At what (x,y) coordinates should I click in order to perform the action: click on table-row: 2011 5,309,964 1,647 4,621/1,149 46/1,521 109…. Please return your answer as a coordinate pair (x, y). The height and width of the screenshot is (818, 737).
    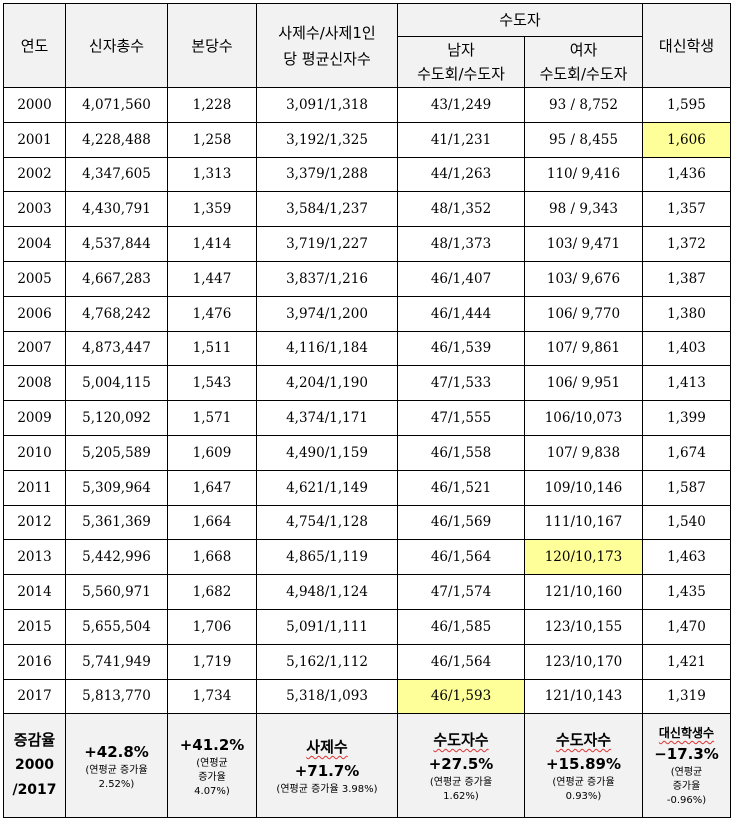
    Looking at the image, I should click on (367, 487).